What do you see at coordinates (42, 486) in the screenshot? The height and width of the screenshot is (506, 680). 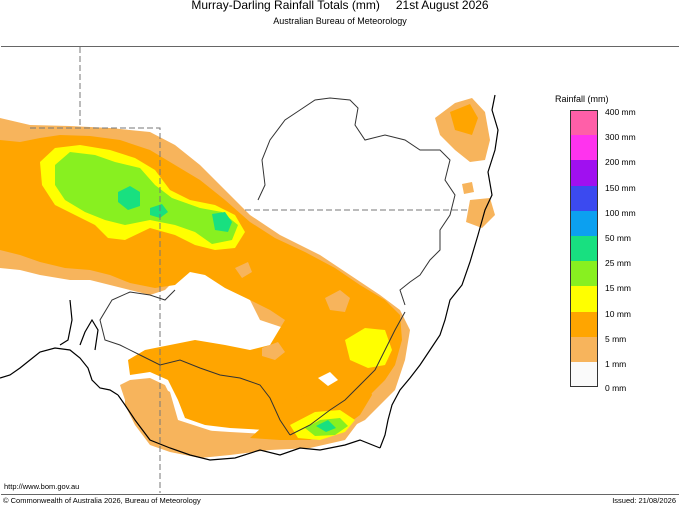 I see `source-url: http://www.bom.gov.au` at bounding box center [42, 486].